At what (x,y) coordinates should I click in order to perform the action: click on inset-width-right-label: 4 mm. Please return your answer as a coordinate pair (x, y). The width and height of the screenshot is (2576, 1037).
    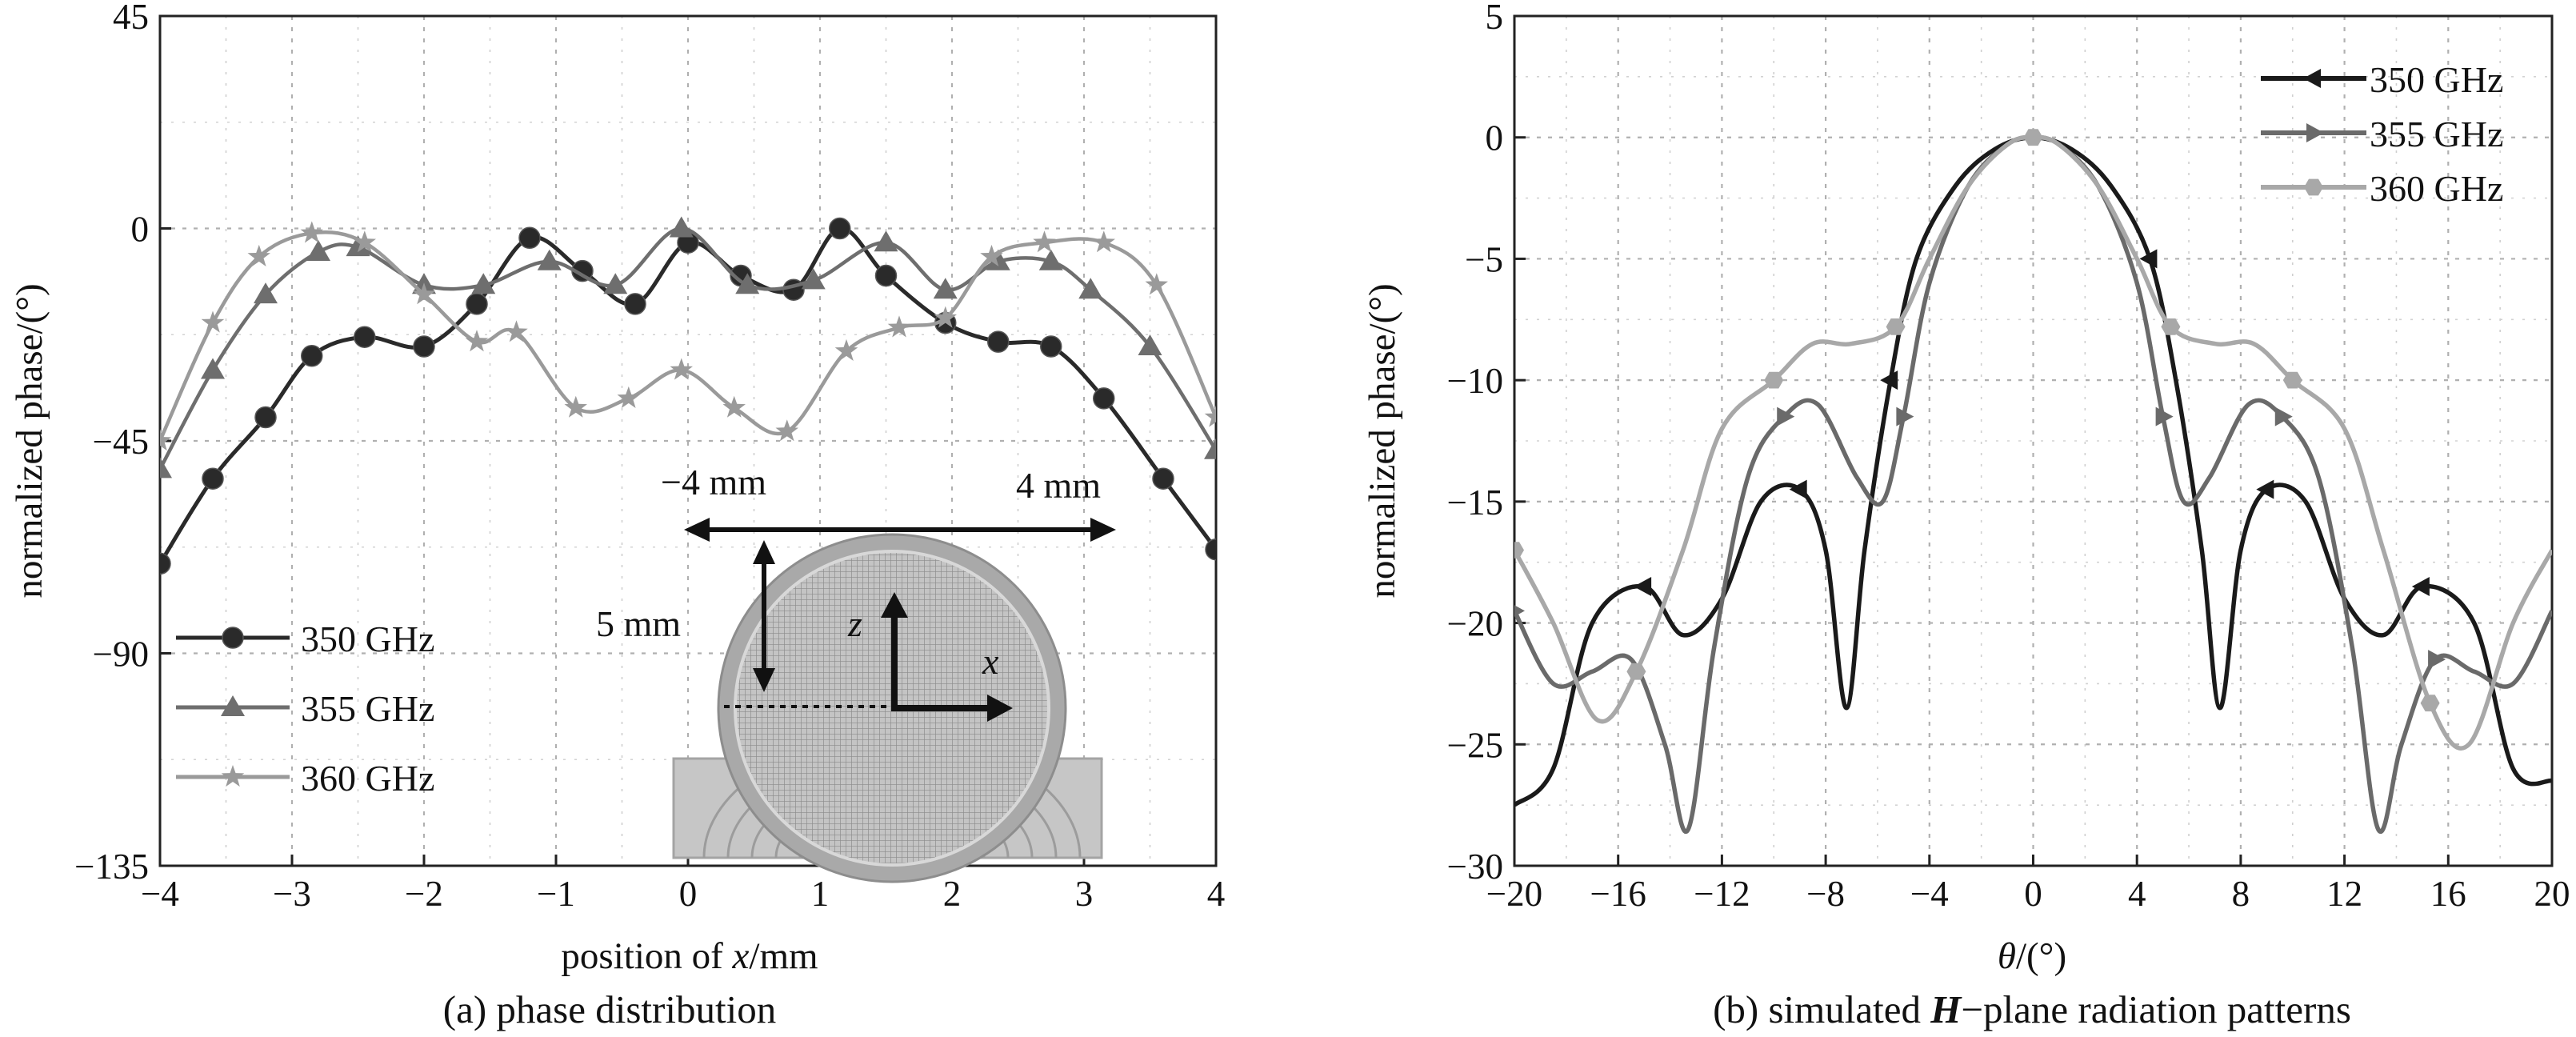
    Looking at the image, I should click on (1058, 485).